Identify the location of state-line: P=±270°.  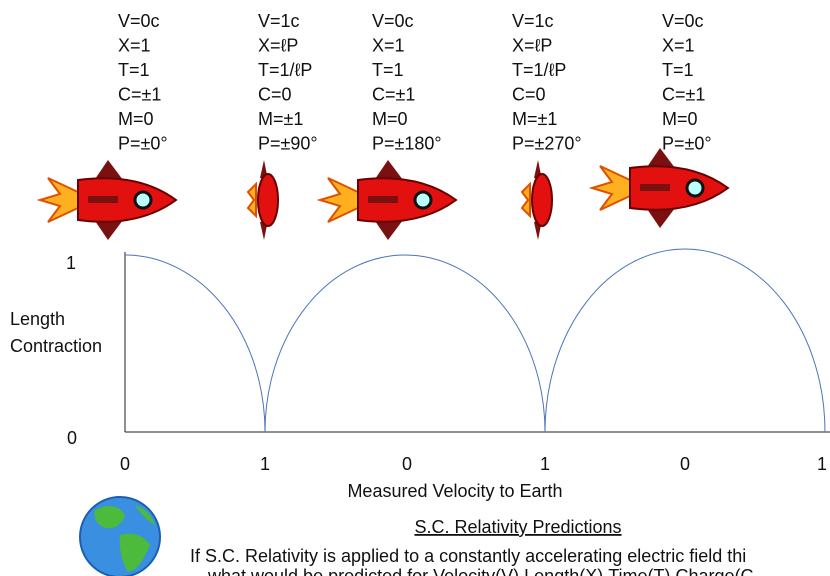
(547, 144).